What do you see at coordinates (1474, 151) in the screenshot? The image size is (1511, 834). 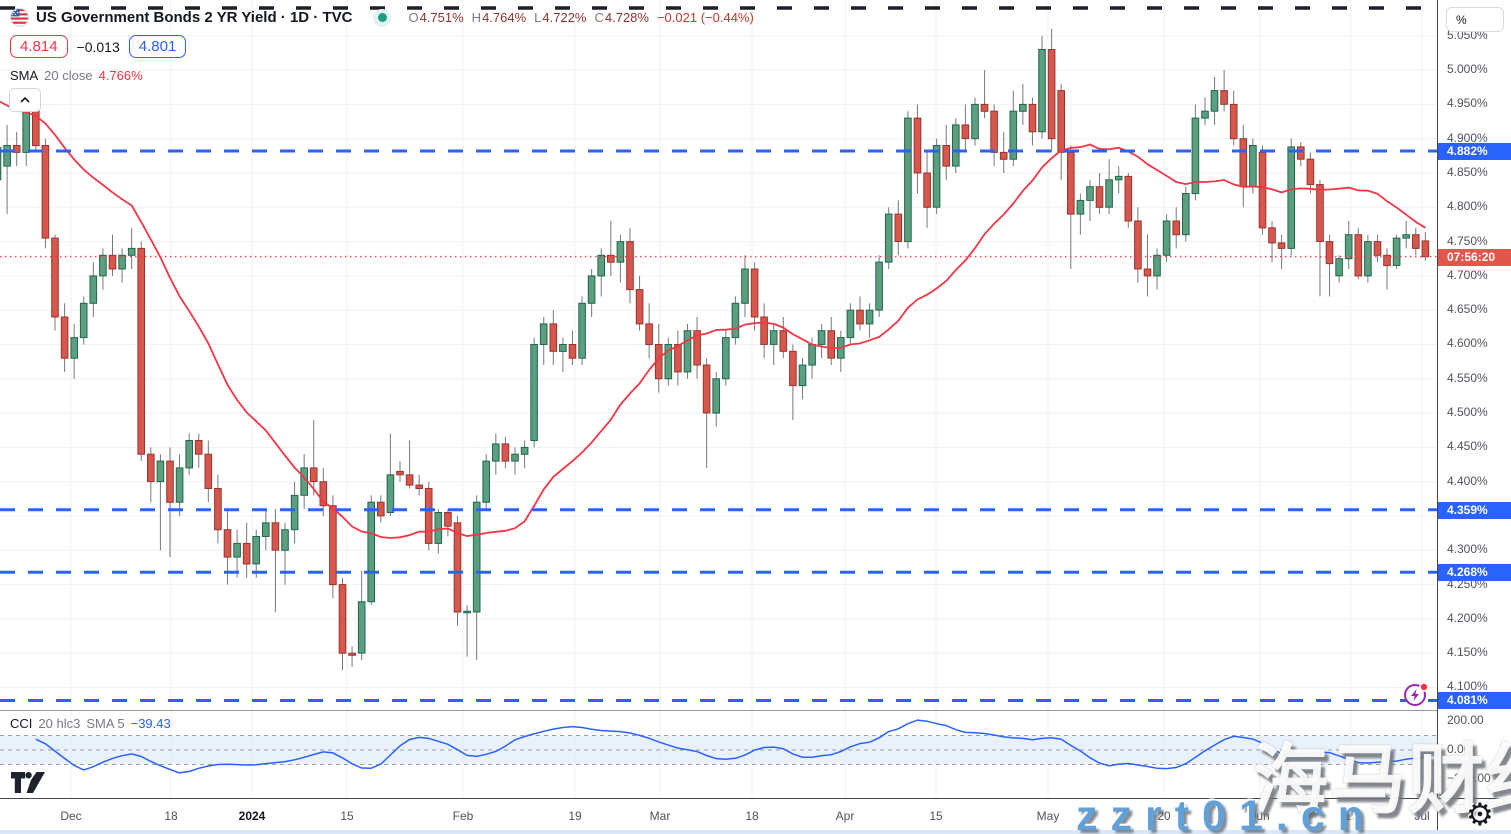 I see `price-level-badge: 4.882%` at bounding box center [1474, 151].